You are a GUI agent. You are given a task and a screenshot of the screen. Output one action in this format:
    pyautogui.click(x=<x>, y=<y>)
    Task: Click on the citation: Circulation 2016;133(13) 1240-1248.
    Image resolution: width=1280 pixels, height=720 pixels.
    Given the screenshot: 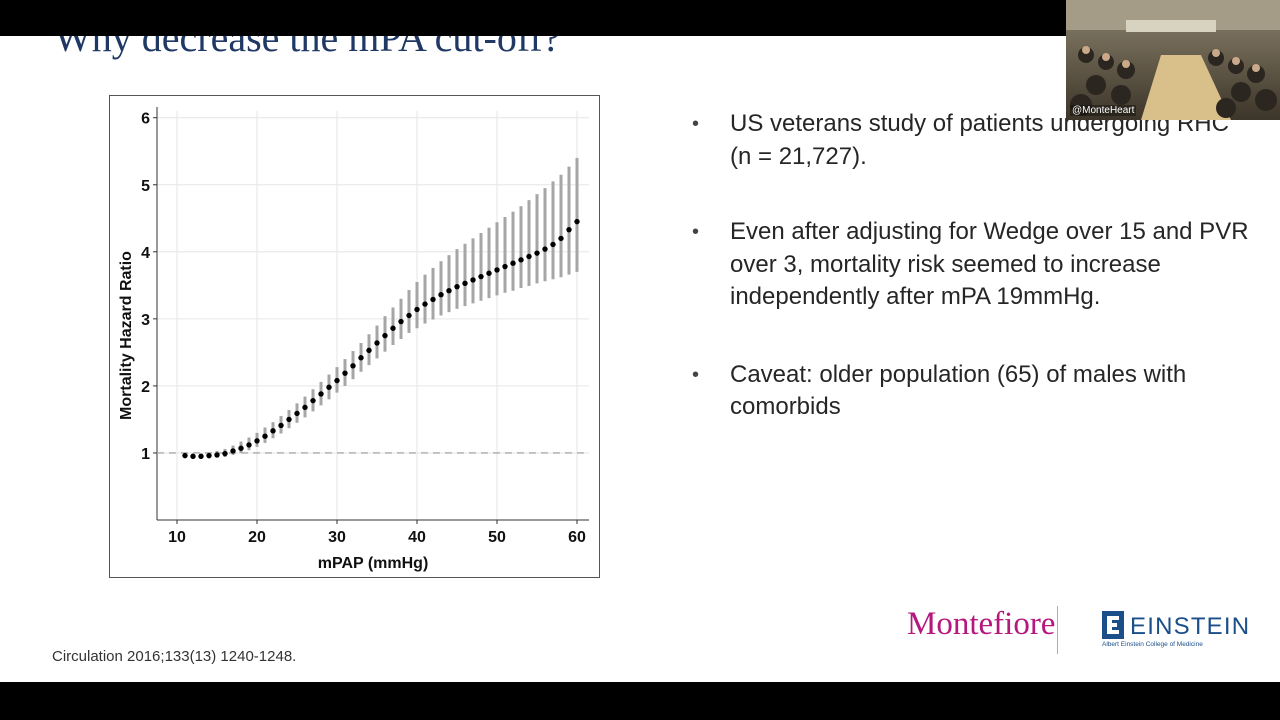 What is the action you would take?
    pyautogui.click(x=174, y=656)
    